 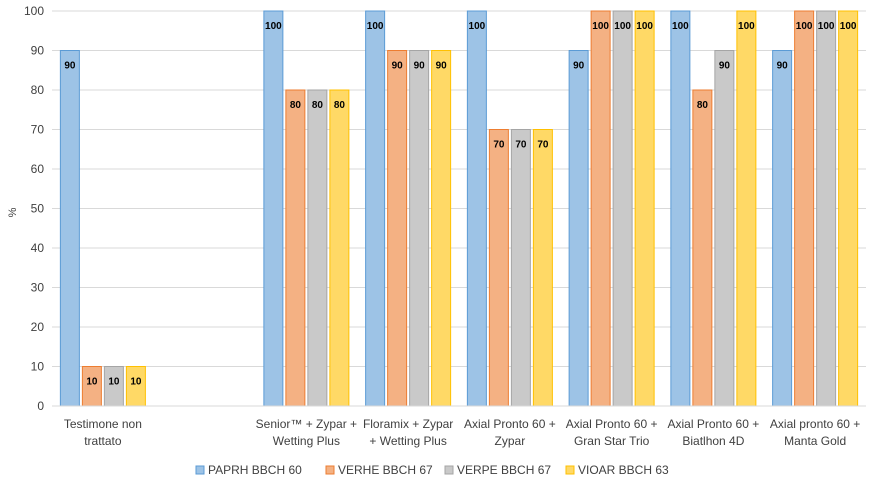 I want to click on x-category-label: Floramix + Zypar, so click(x=408, y=424).